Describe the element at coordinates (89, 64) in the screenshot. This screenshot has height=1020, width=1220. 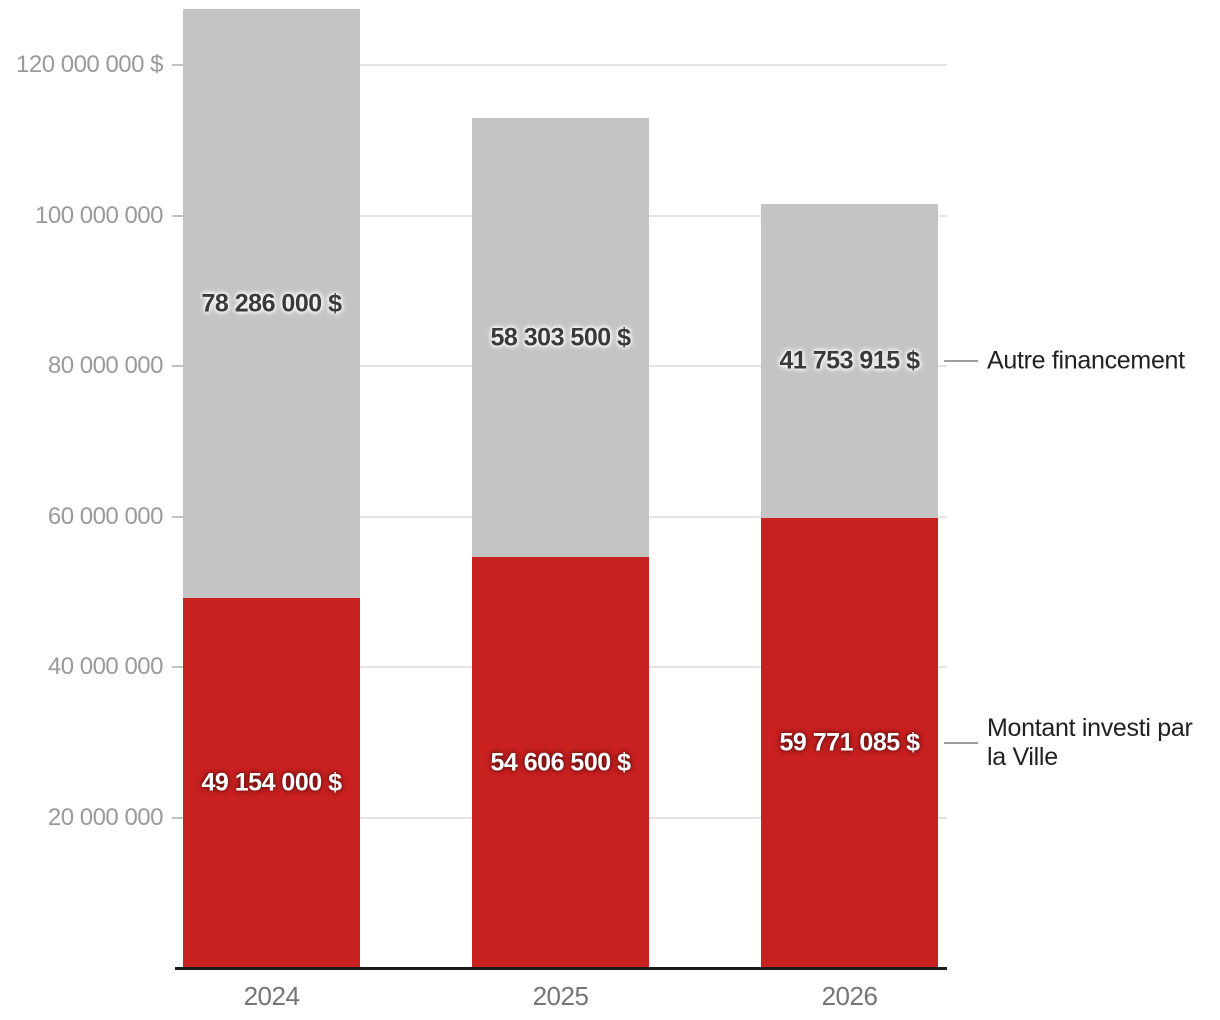
I see `y-axis-label: 120 000 000 $` at that location.